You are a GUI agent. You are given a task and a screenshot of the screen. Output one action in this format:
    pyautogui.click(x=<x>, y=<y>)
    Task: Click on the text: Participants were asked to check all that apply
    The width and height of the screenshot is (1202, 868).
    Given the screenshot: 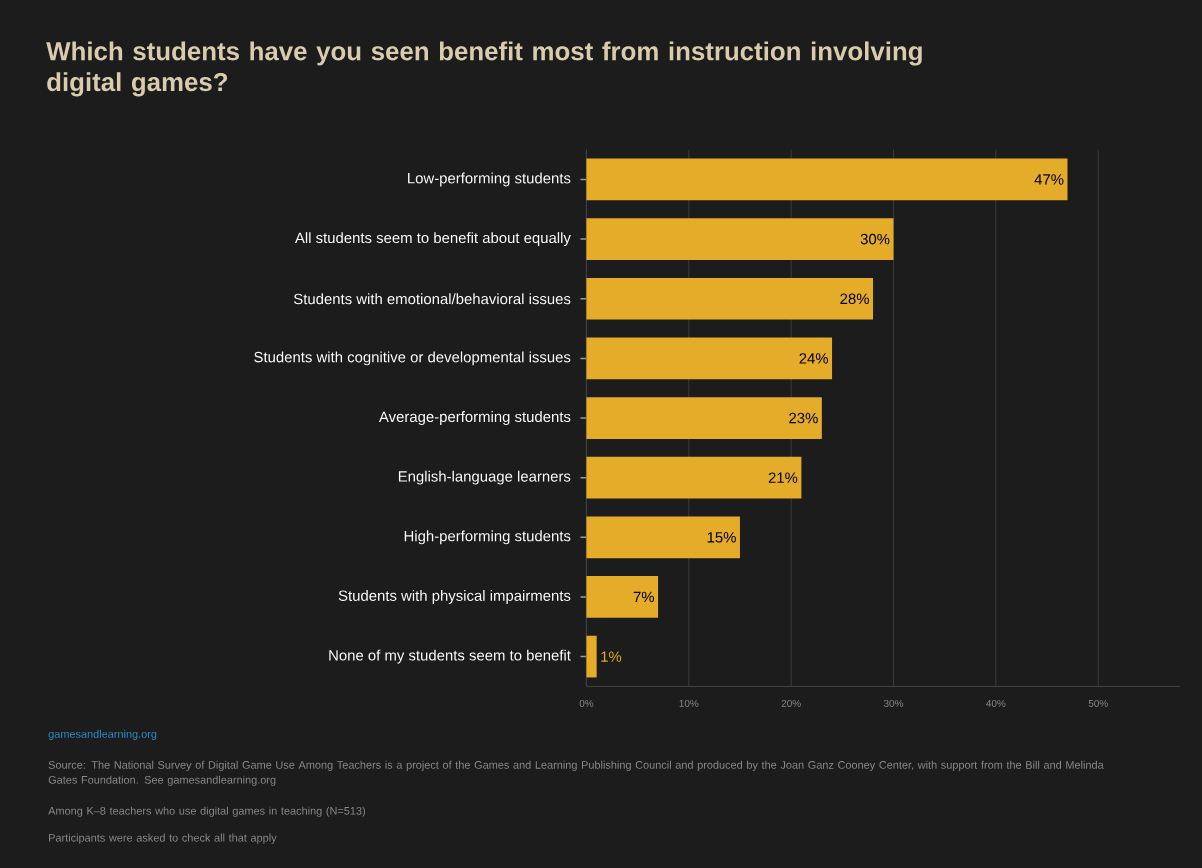 What is the action you would take?
    pyautogui.click(x=163, y=838)
    